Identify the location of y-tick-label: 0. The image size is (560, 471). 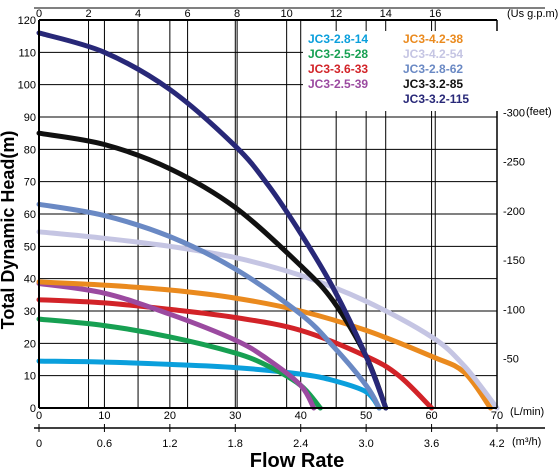
(33, 409).